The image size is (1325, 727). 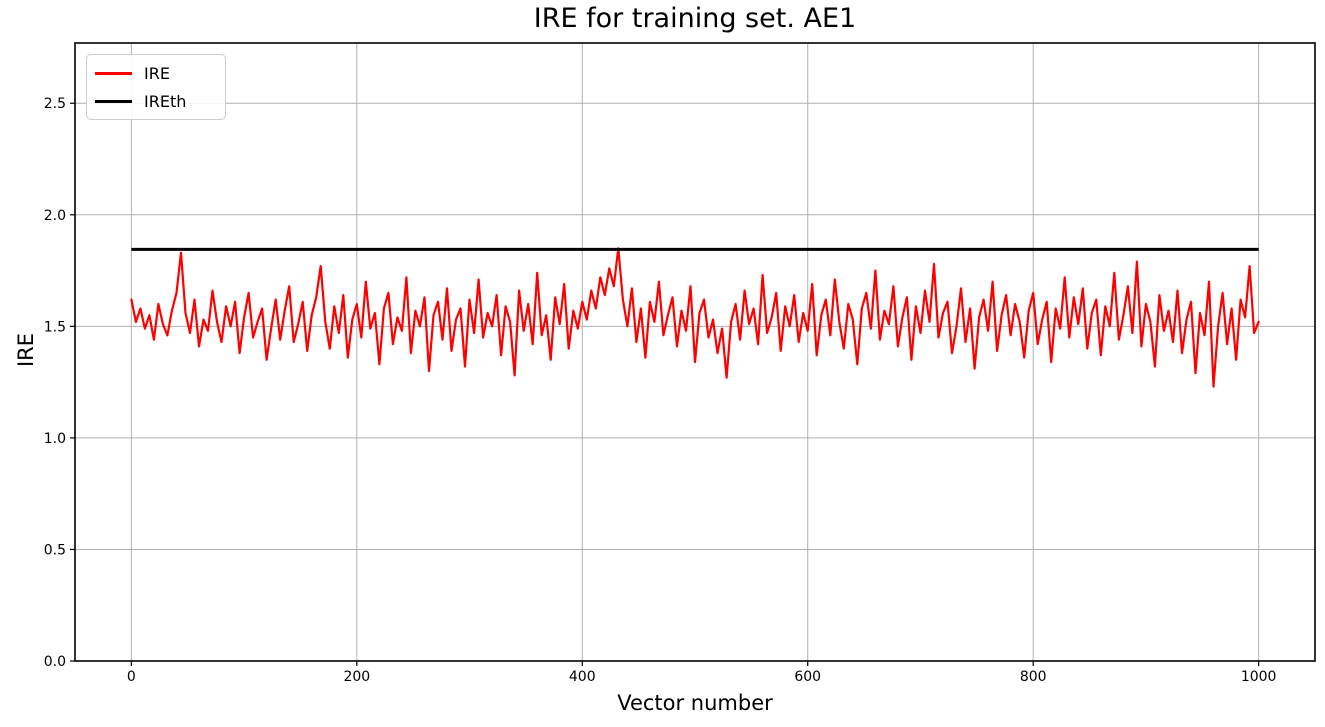 I want to click on legend-line-sample-red, so click(x=113, y=73).